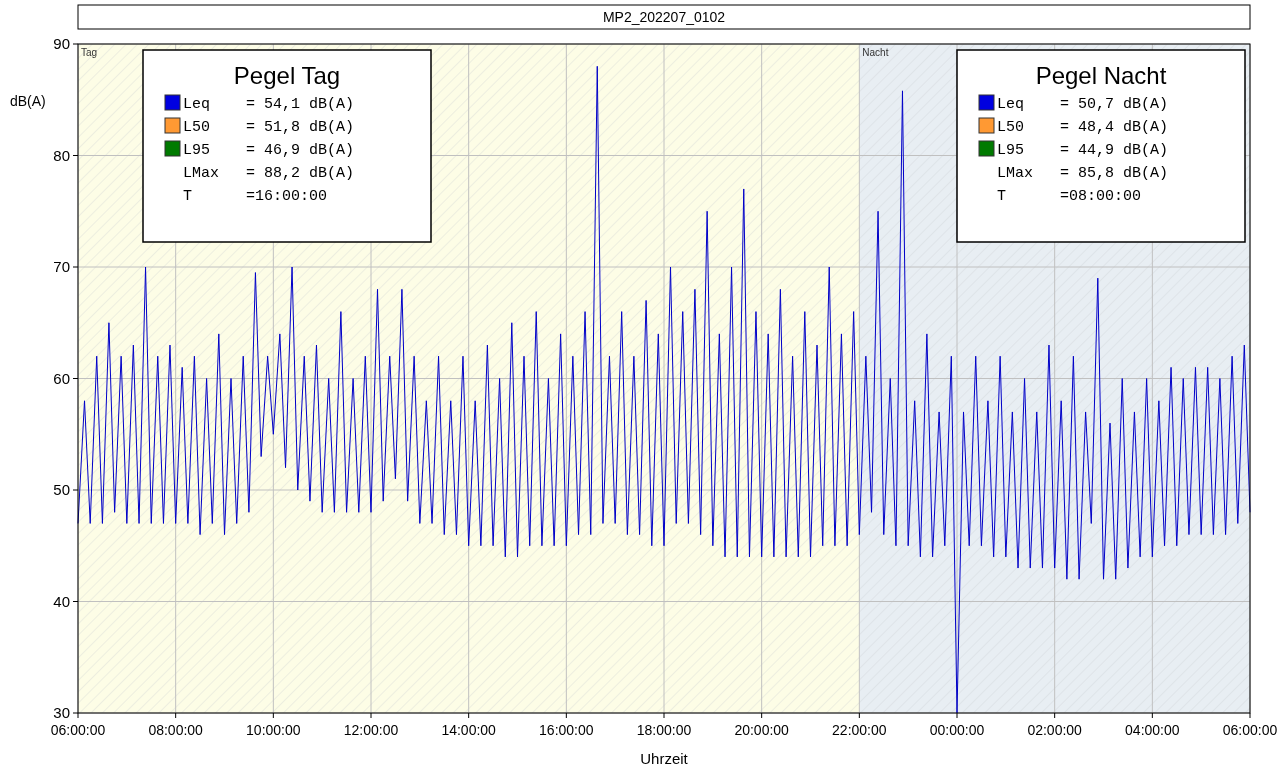 This screenshot has height=772, width=1278. Describe the element at coordinates (61, 155) in the screenshot. I see `y-tick-label: 80` at that location.